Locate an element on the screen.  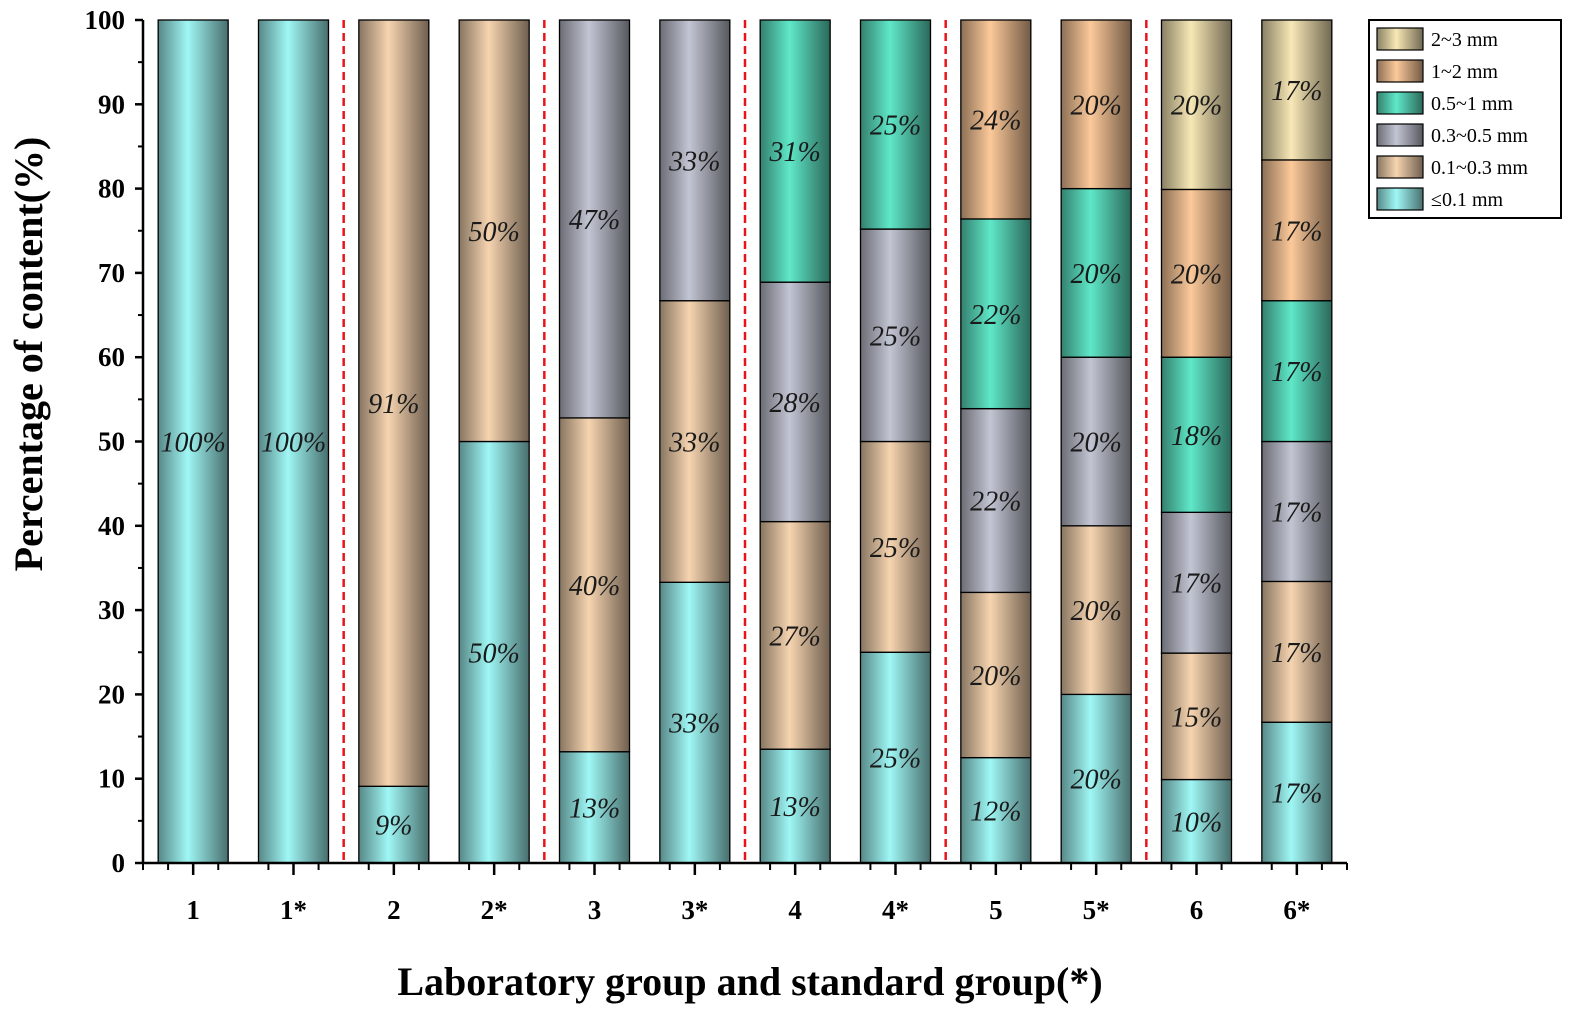
bar-segment-4*-3 is located at coordinates (895, 124).